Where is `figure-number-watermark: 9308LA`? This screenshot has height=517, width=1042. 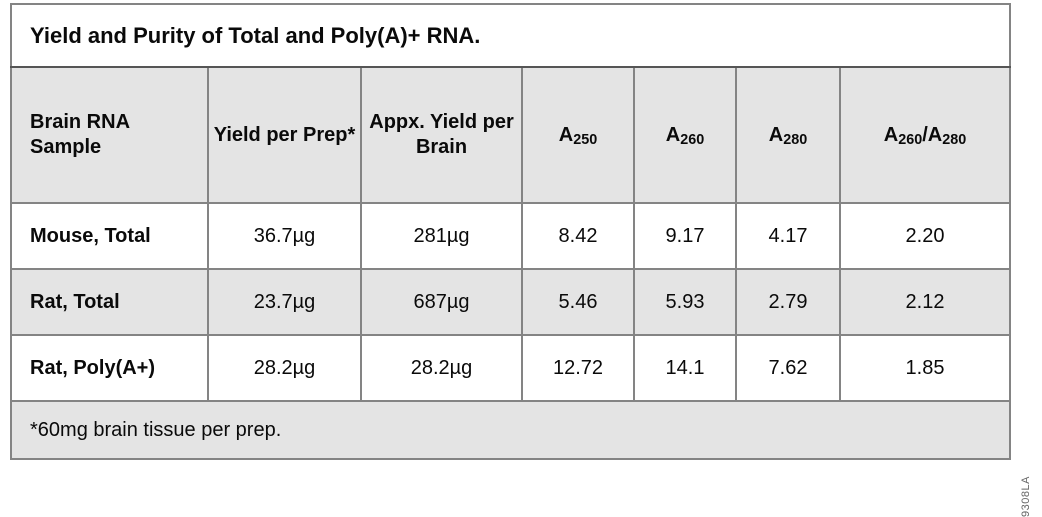 figure-number-watermark: 9308LA is located at coordinates (1026, 496).